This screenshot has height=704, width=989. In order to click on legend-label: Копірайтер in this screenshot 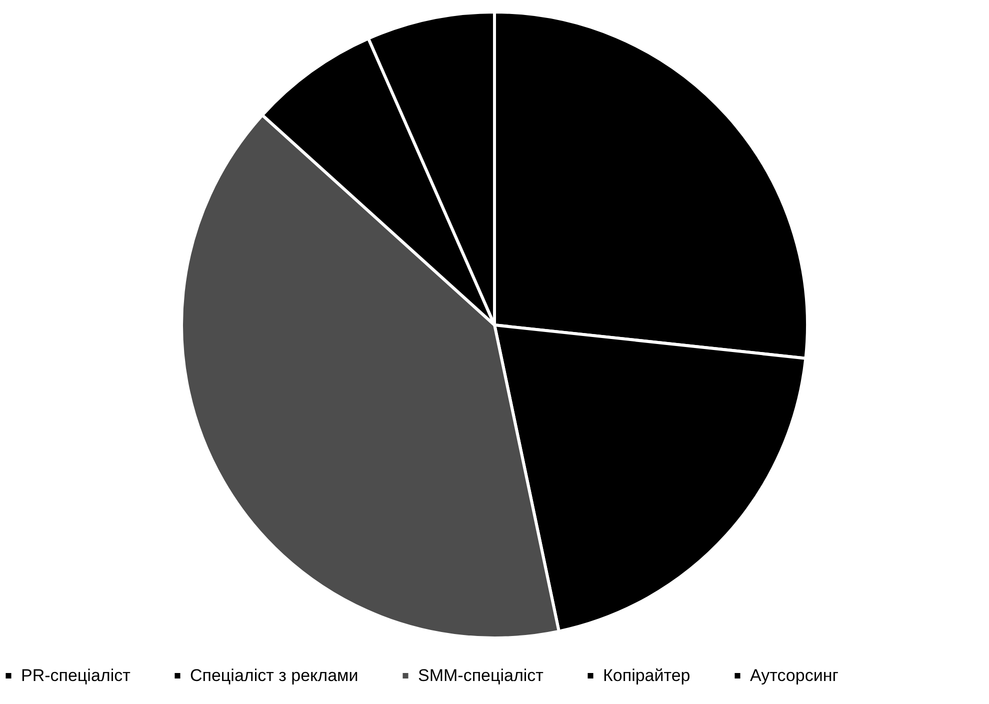, I will do `click(646, 675)`.